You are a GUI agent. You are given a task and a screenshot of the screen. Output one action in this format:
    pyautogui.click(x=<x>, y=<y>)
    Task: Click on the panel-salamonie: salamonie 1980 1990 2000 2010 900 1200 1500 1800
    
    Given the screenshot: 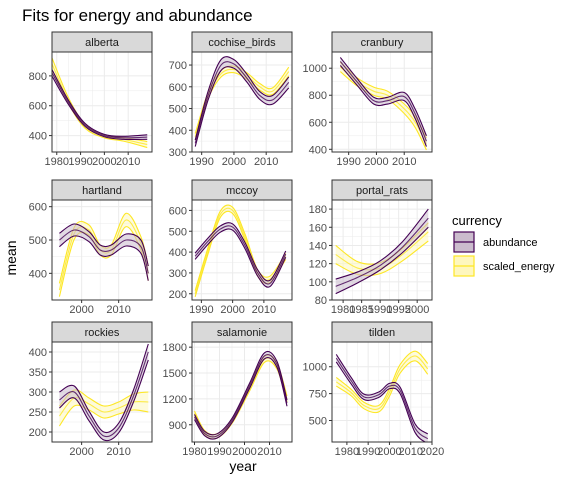 What is the action you would take?
    pyautogui.click(x=228, y=389)
    